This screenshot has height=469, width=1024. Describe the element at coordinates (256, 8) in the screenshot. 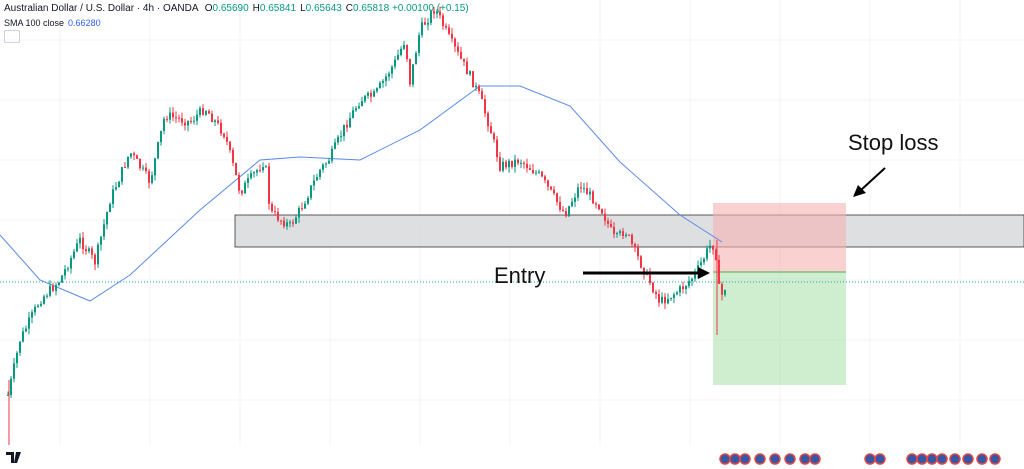

I see `ohlc-label: H` at that location.